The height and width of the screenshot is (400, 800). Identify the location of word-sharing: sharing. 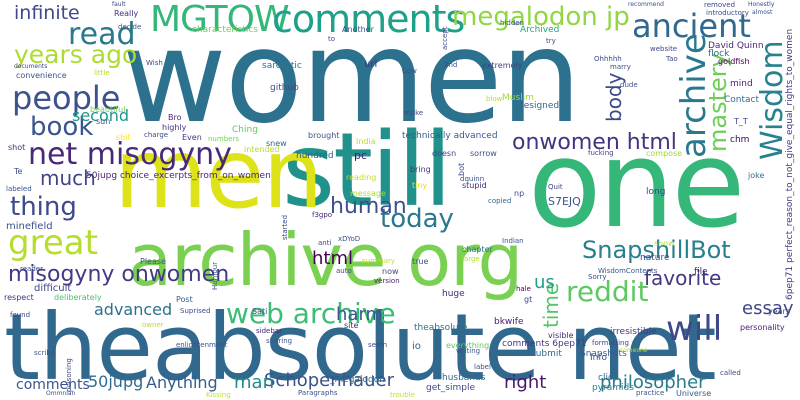
(279, 341).